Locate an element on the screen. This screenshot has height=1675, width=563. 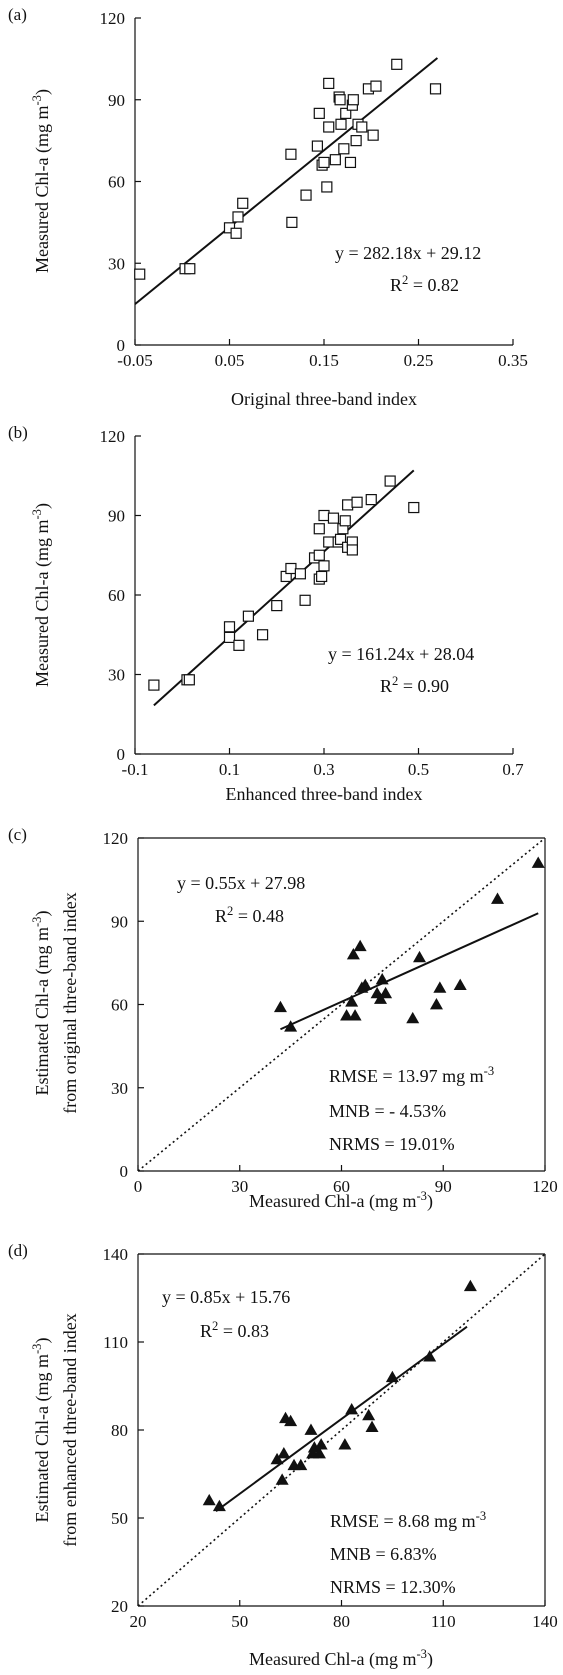
r-squared-value: = 0.48 is located at coordinates (258, 916).